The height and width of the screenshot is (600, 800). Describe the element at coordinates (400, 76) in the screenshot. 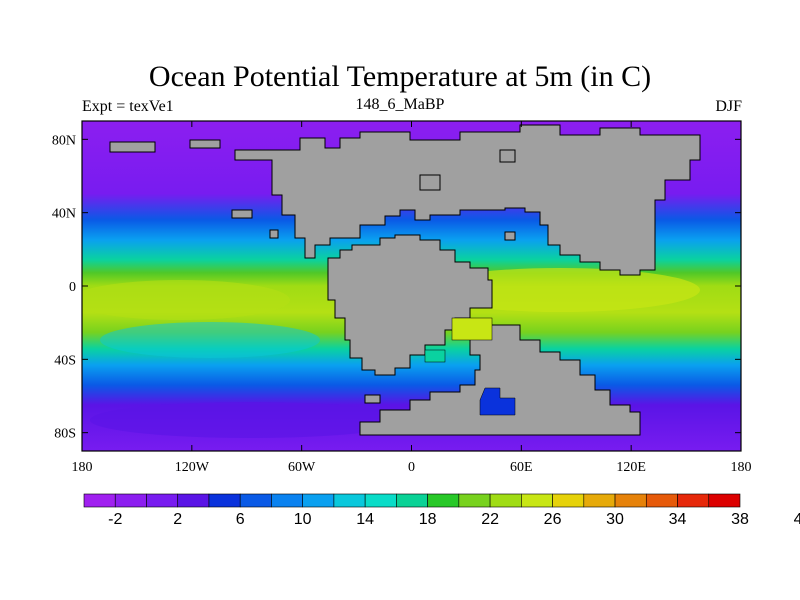

I see `map-title: Ocean Potential Temperature at 5m (in C)` at that location.